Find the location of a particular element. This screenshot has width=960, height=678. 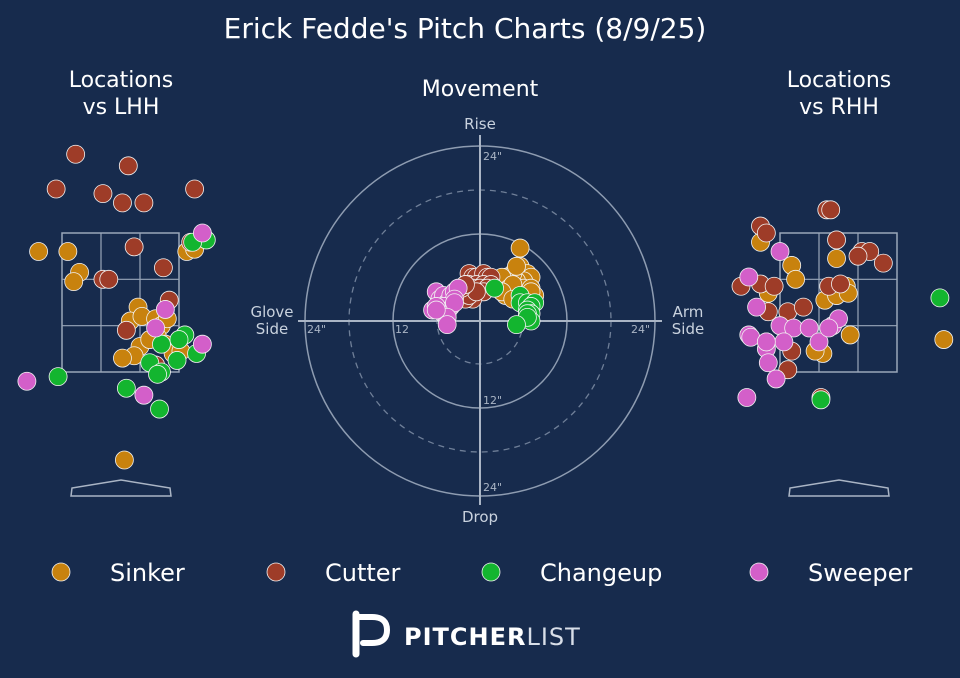

legend-marker-changeup is located at coordinates (491, 572).